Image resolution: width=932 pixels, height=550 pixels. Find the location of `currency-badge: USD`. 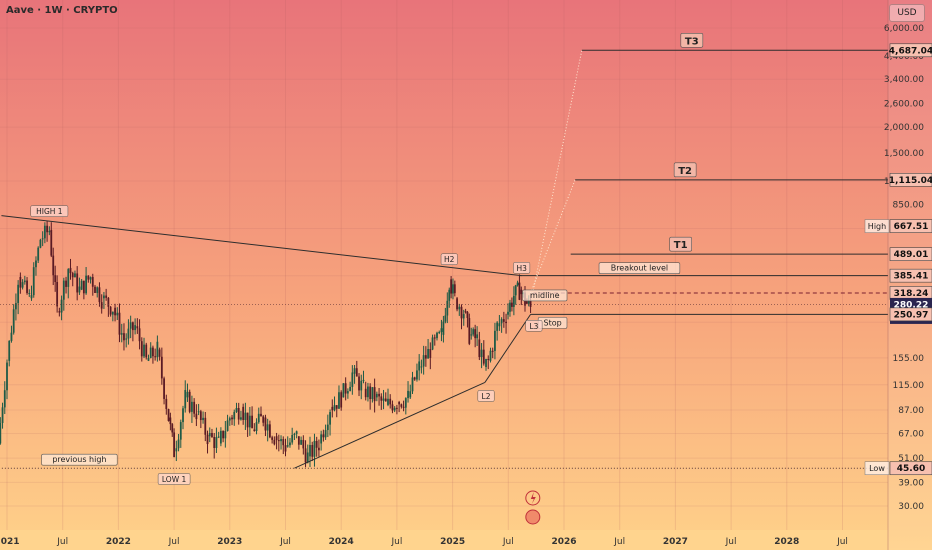

currency-badge: USD is located at coordinates (907, 13).